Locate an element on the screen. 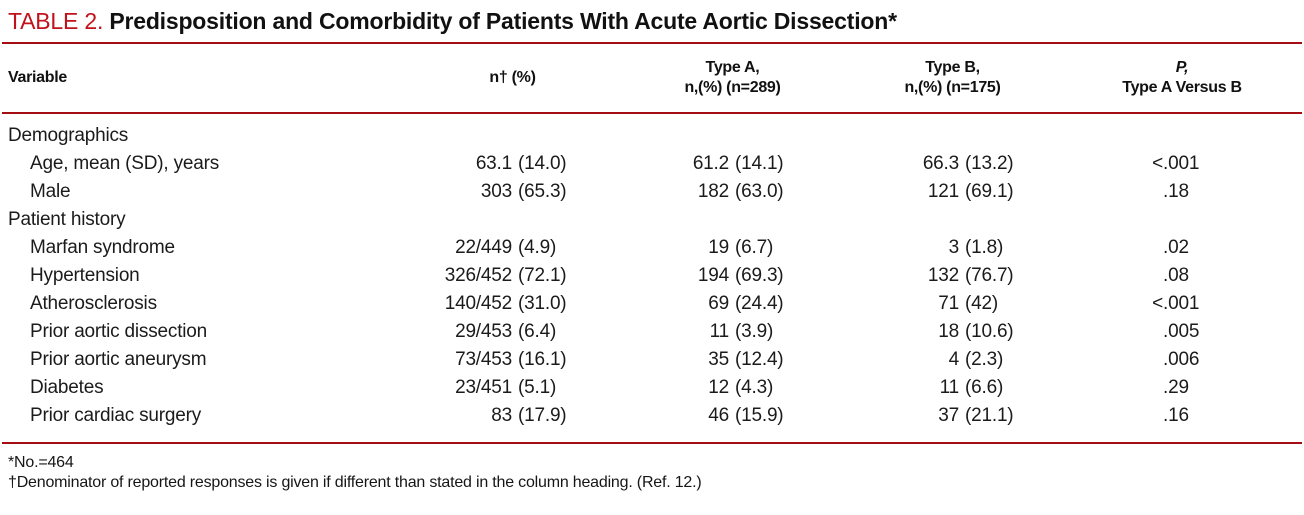  p-value-cell: .29 is located at coordinates (1182, 388).